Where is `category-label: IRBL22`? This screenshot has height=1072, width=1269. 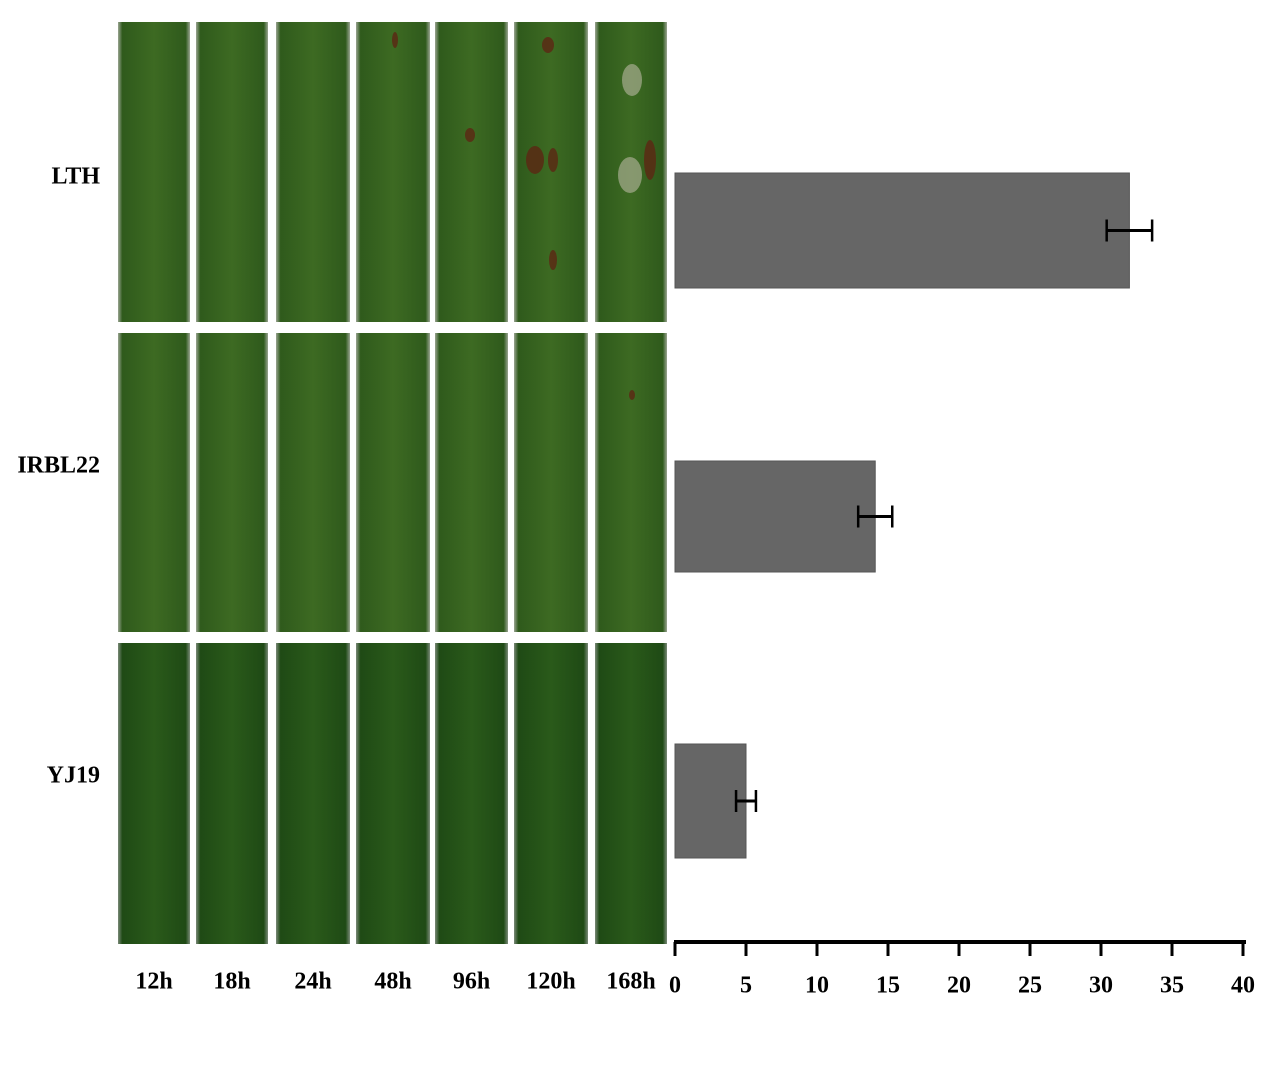 category-label: IRBL22 is located at coordinates (58, 466).